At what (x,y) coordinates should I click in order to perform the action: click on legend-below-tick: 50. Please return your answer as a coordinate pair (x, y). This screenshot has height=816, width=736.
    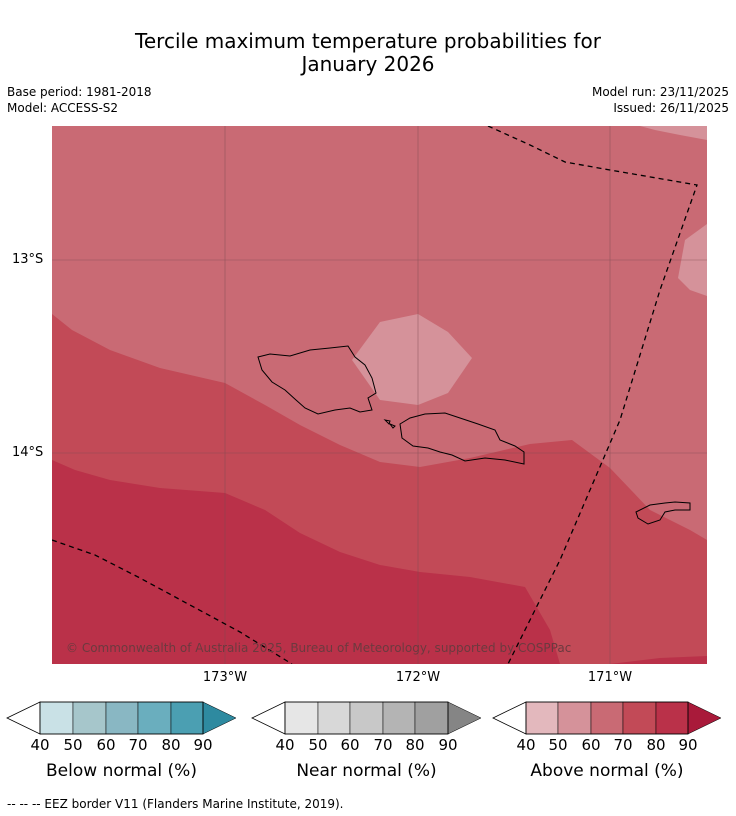
    Looking at the image, I should click on (73, 745).